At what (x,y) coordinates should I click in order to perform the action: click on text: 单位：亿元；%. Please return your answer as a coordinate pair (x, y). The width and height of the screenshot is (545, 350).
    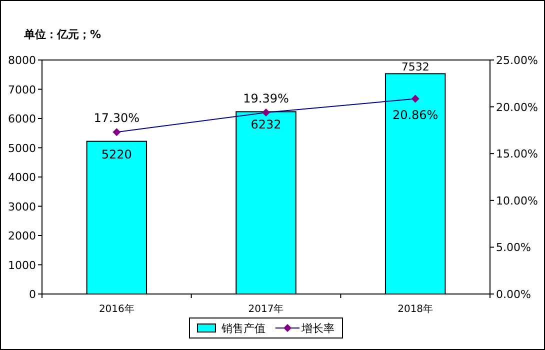
    Looking at the image, I should click on (62, 34).